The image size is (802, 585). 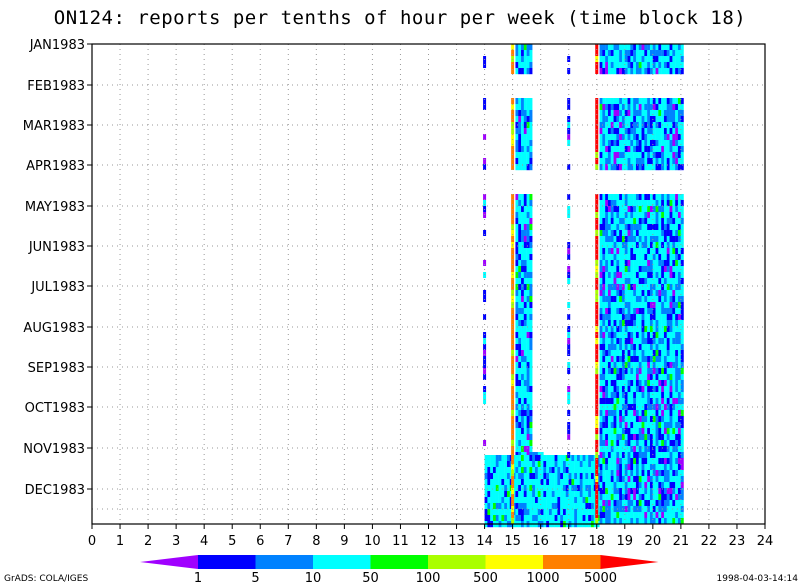 What do you see at coordinates (572, 562) in the screenshot?
I see `colorbar-segment` at bounding box center [572, 562].